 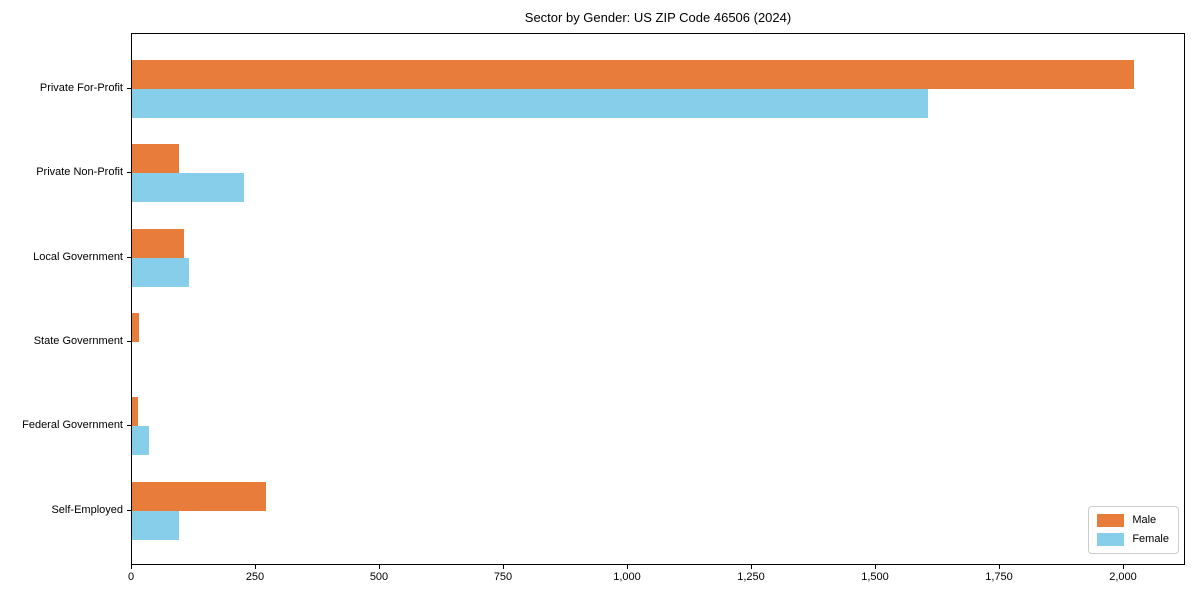 What do you see at coordinates (503, 577) in the screenshot?
I see `x-axis-tick-label: 750` at bounding box center [503, 577].